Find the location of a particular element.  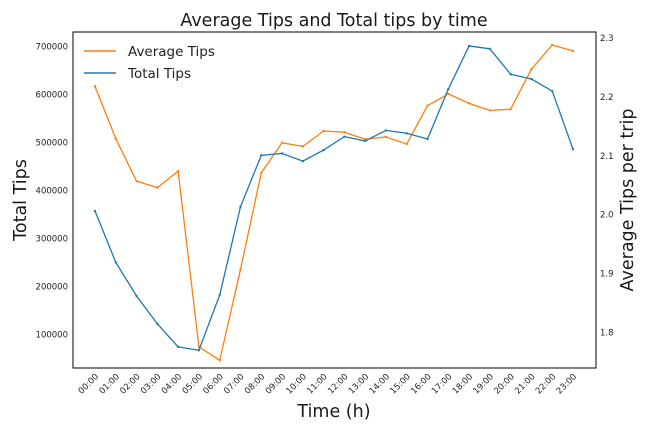

x-tick-label: 14:00 is located at coordinates (380, 384).